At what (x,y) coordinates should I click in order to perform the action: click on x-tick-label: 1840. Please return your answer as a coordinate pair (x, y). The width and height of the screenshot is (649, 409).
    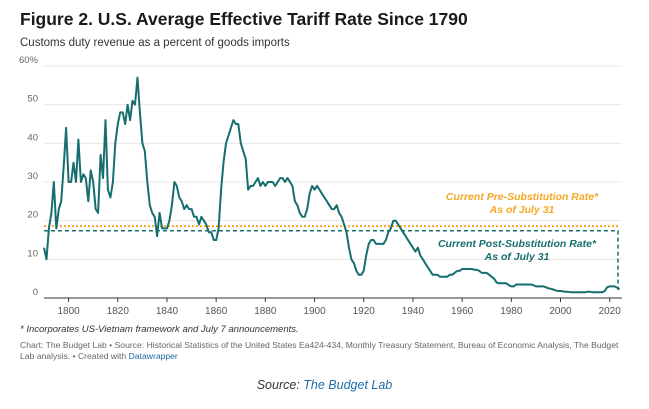
    Looking at the image, I should click on (167, 311).